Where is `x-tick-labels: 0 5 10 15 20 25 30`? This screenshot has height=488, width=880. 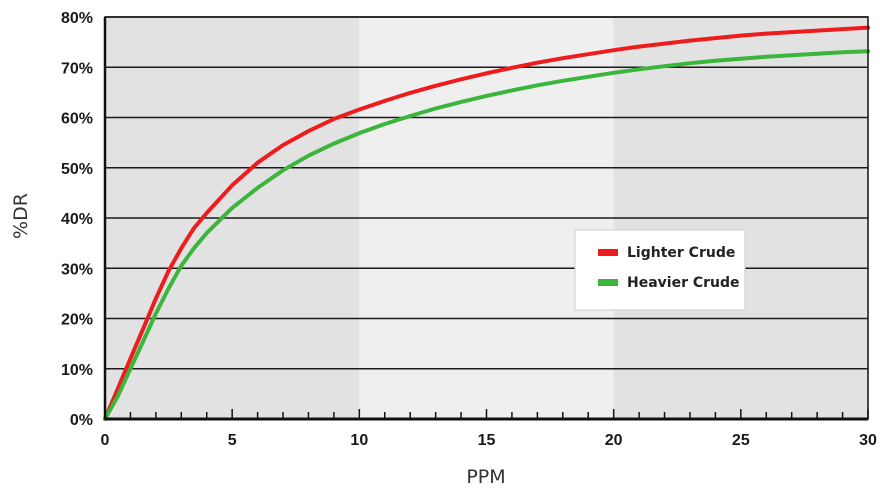 x-tick-labels: 0 5 10 15 20 25 30 is located at coordinates (489, 440).